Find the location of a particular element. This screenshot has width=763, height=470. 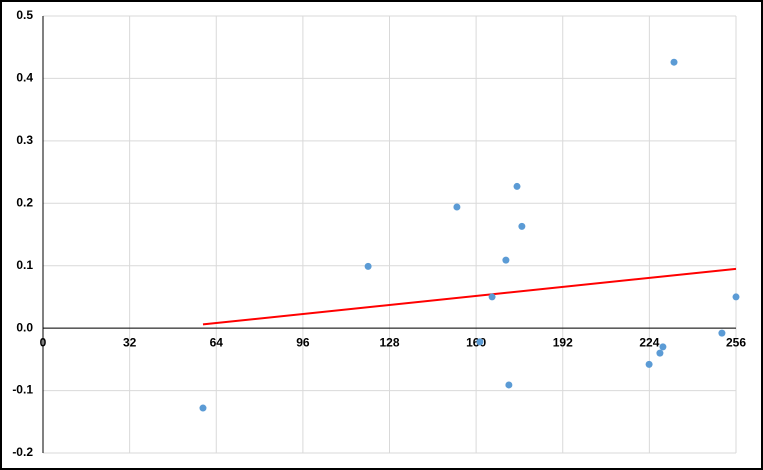

x-tick-label: 192 is located at coordinates (563, 342).